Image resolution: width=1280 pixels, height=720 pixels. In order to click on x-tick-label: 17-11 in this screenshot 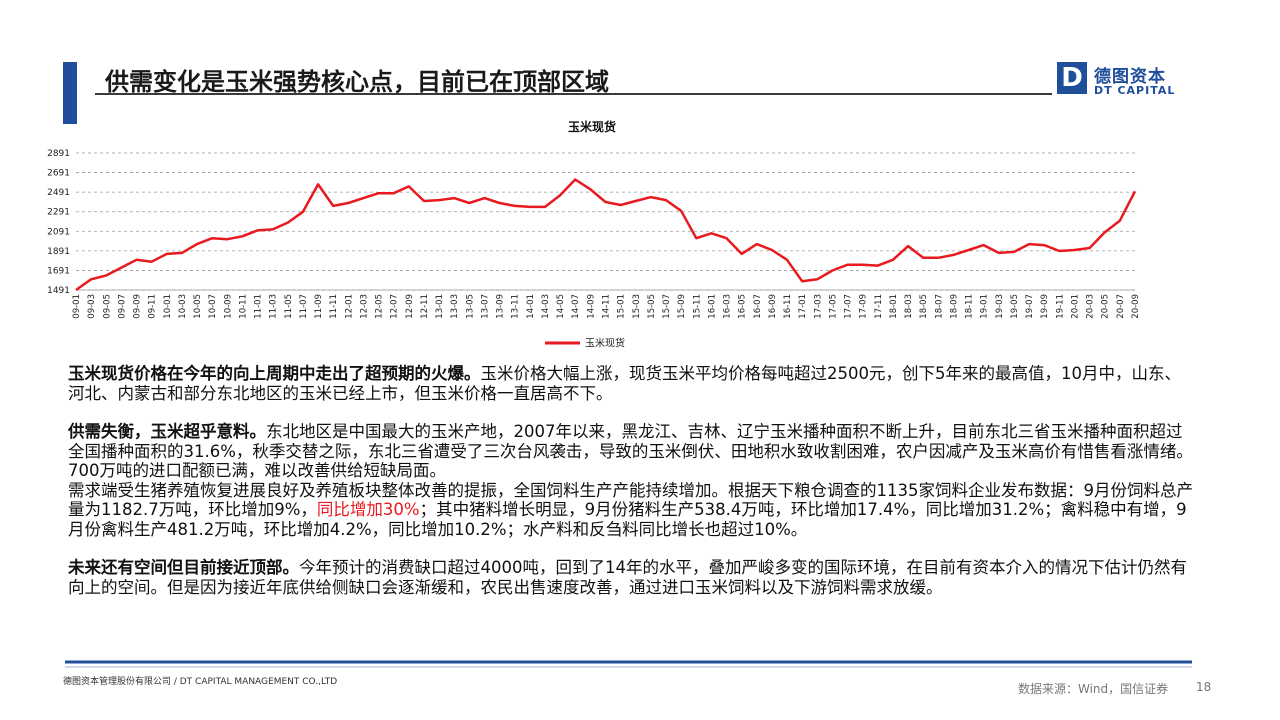, I will do `click(879, 306)`.